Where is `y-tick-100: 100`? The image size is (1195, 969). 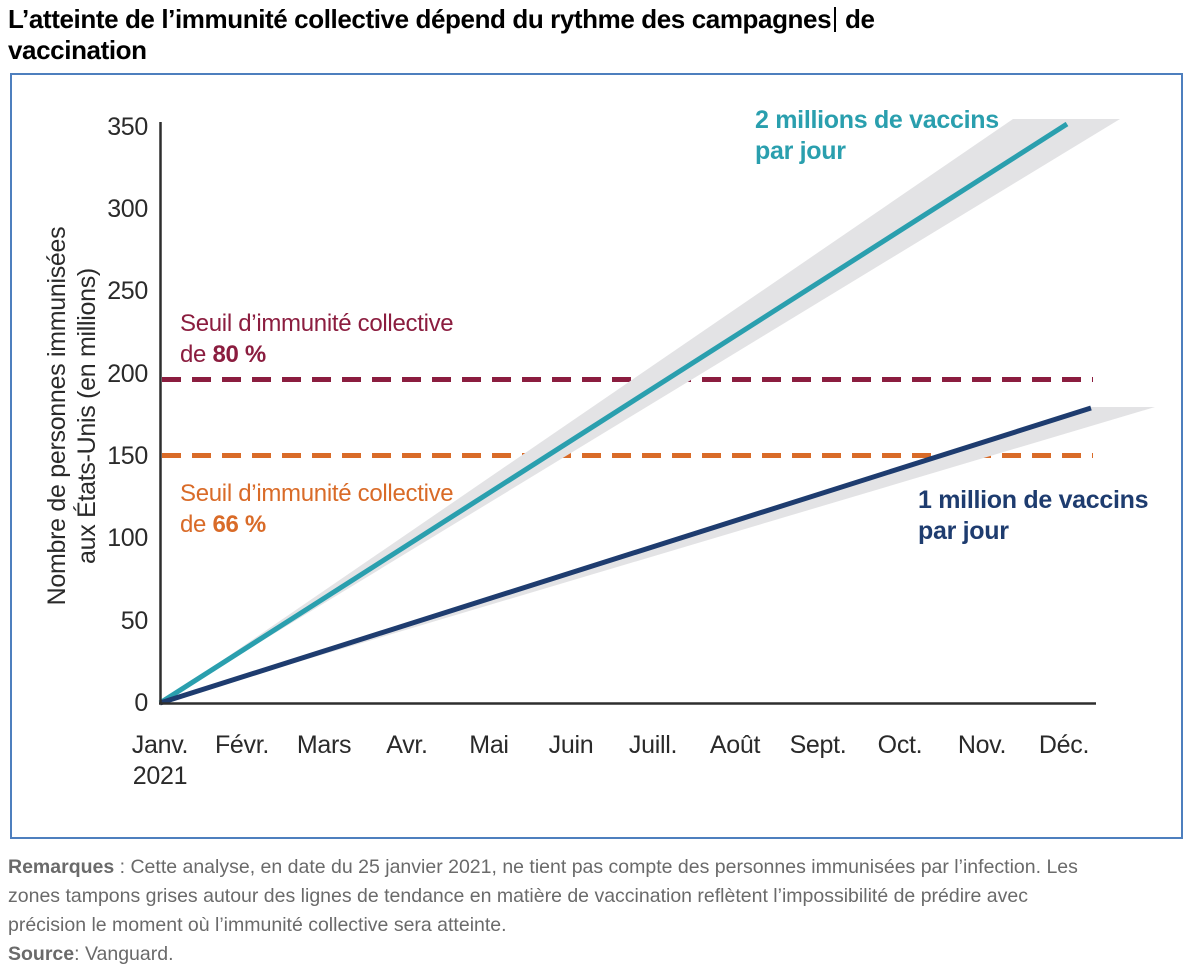 y-tick-100: 100 is located at coordinates (127, 538).